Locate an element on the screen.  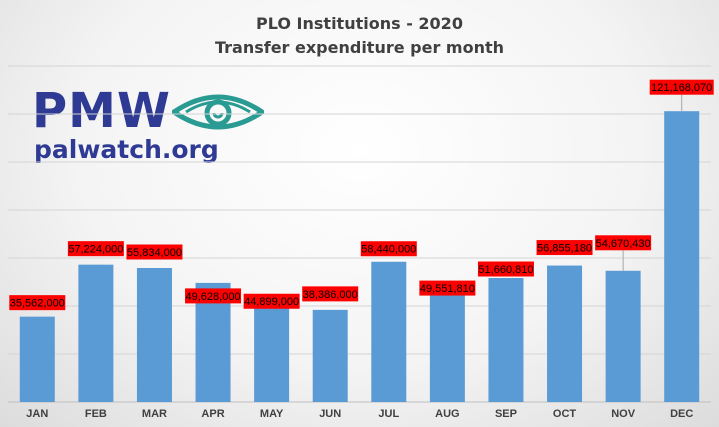
data-label: 54,670,430 is located at coordinates (623, 244).